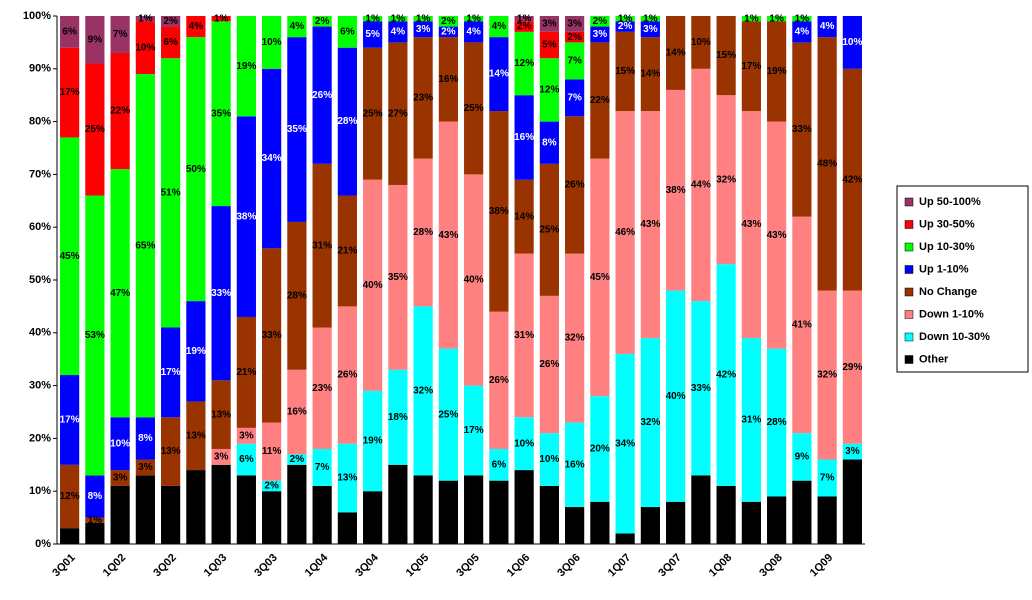  I want to click on legend-label: Up 50-100%, so click(950, 202).